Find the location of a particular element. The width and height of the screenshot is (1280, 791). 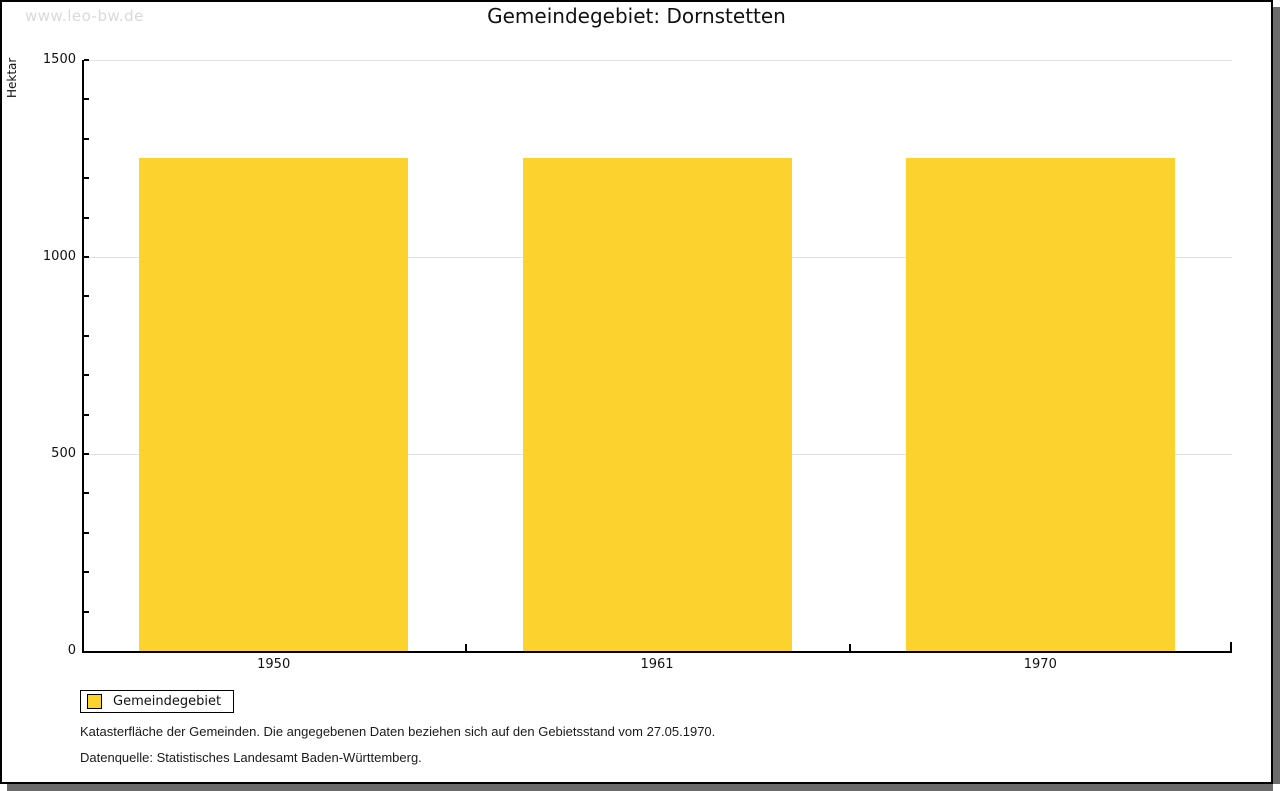

x-tick-label: 1950 is located at coordinates (274, 664).